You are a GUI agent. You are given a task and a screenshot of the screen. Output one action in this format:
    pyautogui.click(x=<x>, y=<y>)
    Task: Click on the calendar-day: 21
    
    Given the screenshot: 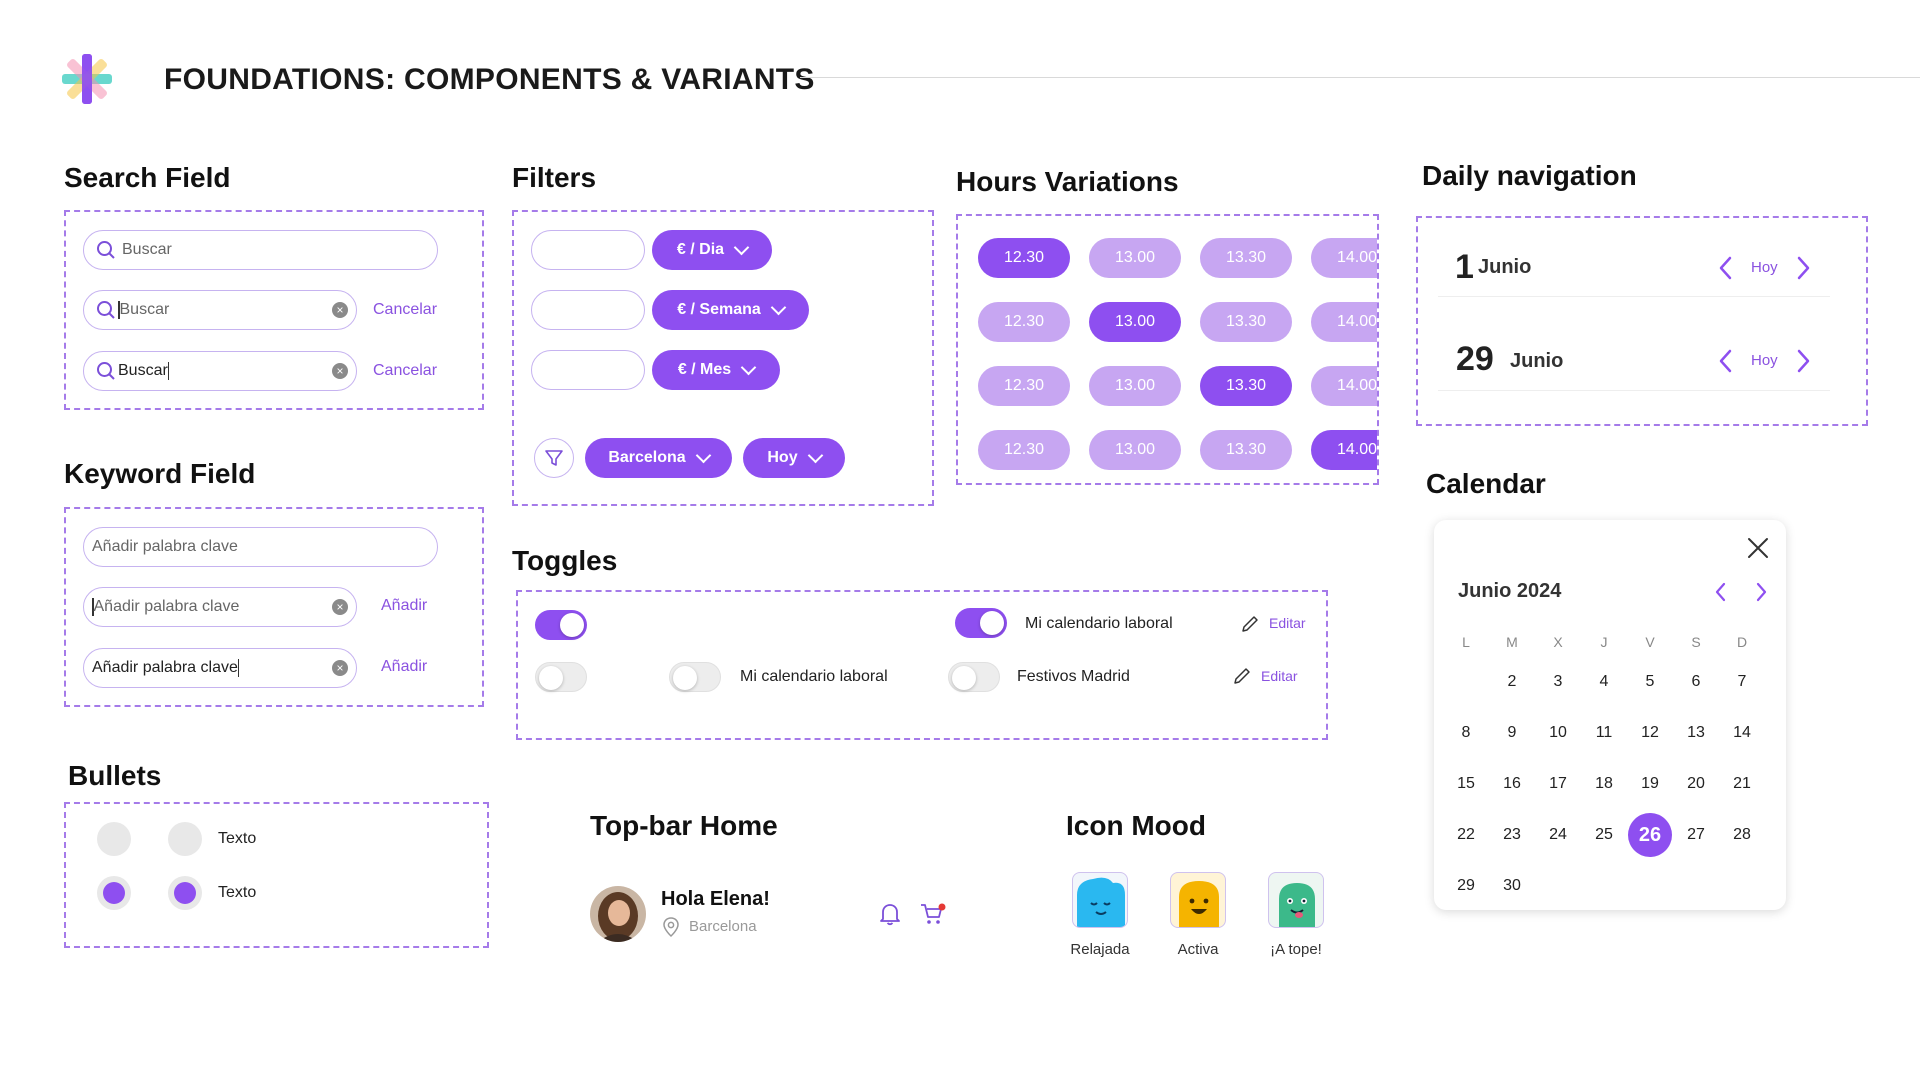 What is the action you would take?
    pyautogui.click(x=1742, y=783)
    